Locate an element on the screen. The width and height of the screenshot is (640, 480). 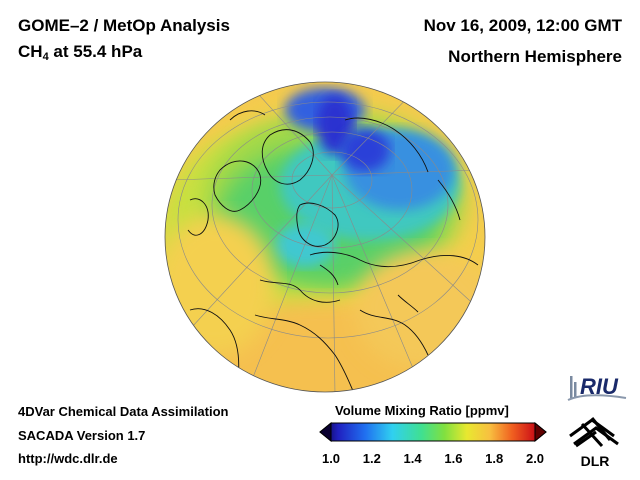
dlr-emblem-icon is located at coordinates (594, 432).